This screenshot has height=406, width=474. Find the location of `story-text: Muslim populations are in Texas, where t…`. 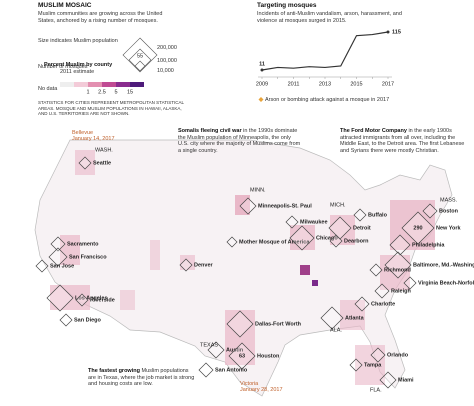

story-text: Muslim populations are in Texas, where t… is located at coordinates (141, 378).